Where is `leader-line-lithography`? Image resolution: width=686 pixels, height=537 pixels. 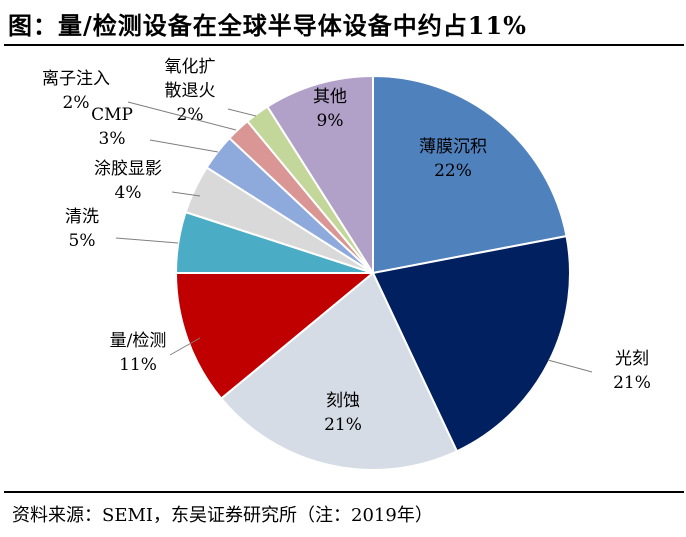
leader-line-lithography is located at coordinates (570, 366).